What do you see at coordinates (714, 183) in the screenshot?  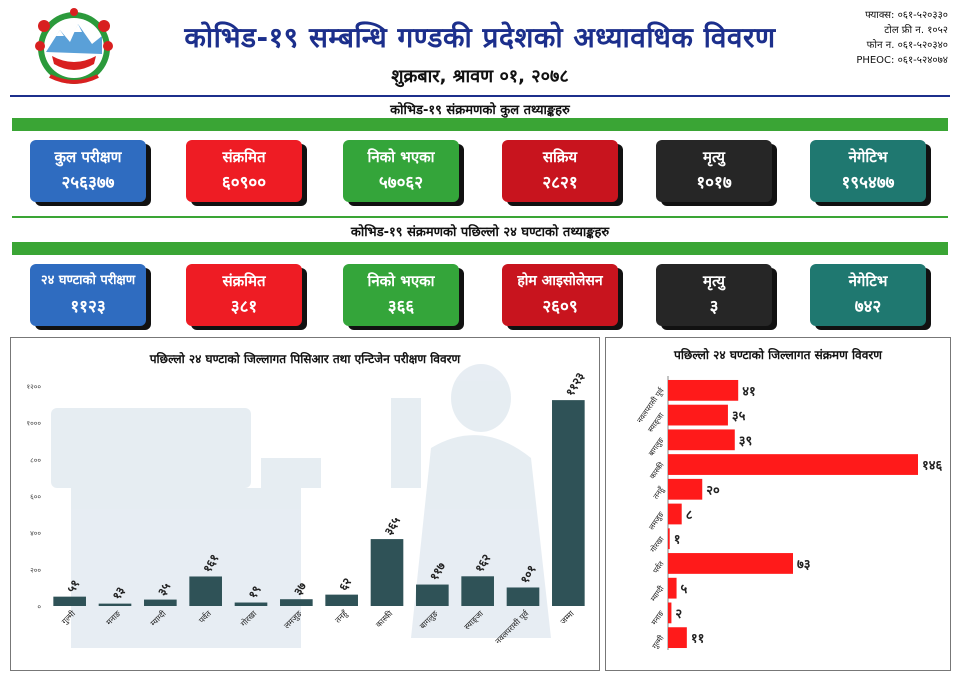 I see `total-deaths-value: १०१७` at bounding box center [714, 183].